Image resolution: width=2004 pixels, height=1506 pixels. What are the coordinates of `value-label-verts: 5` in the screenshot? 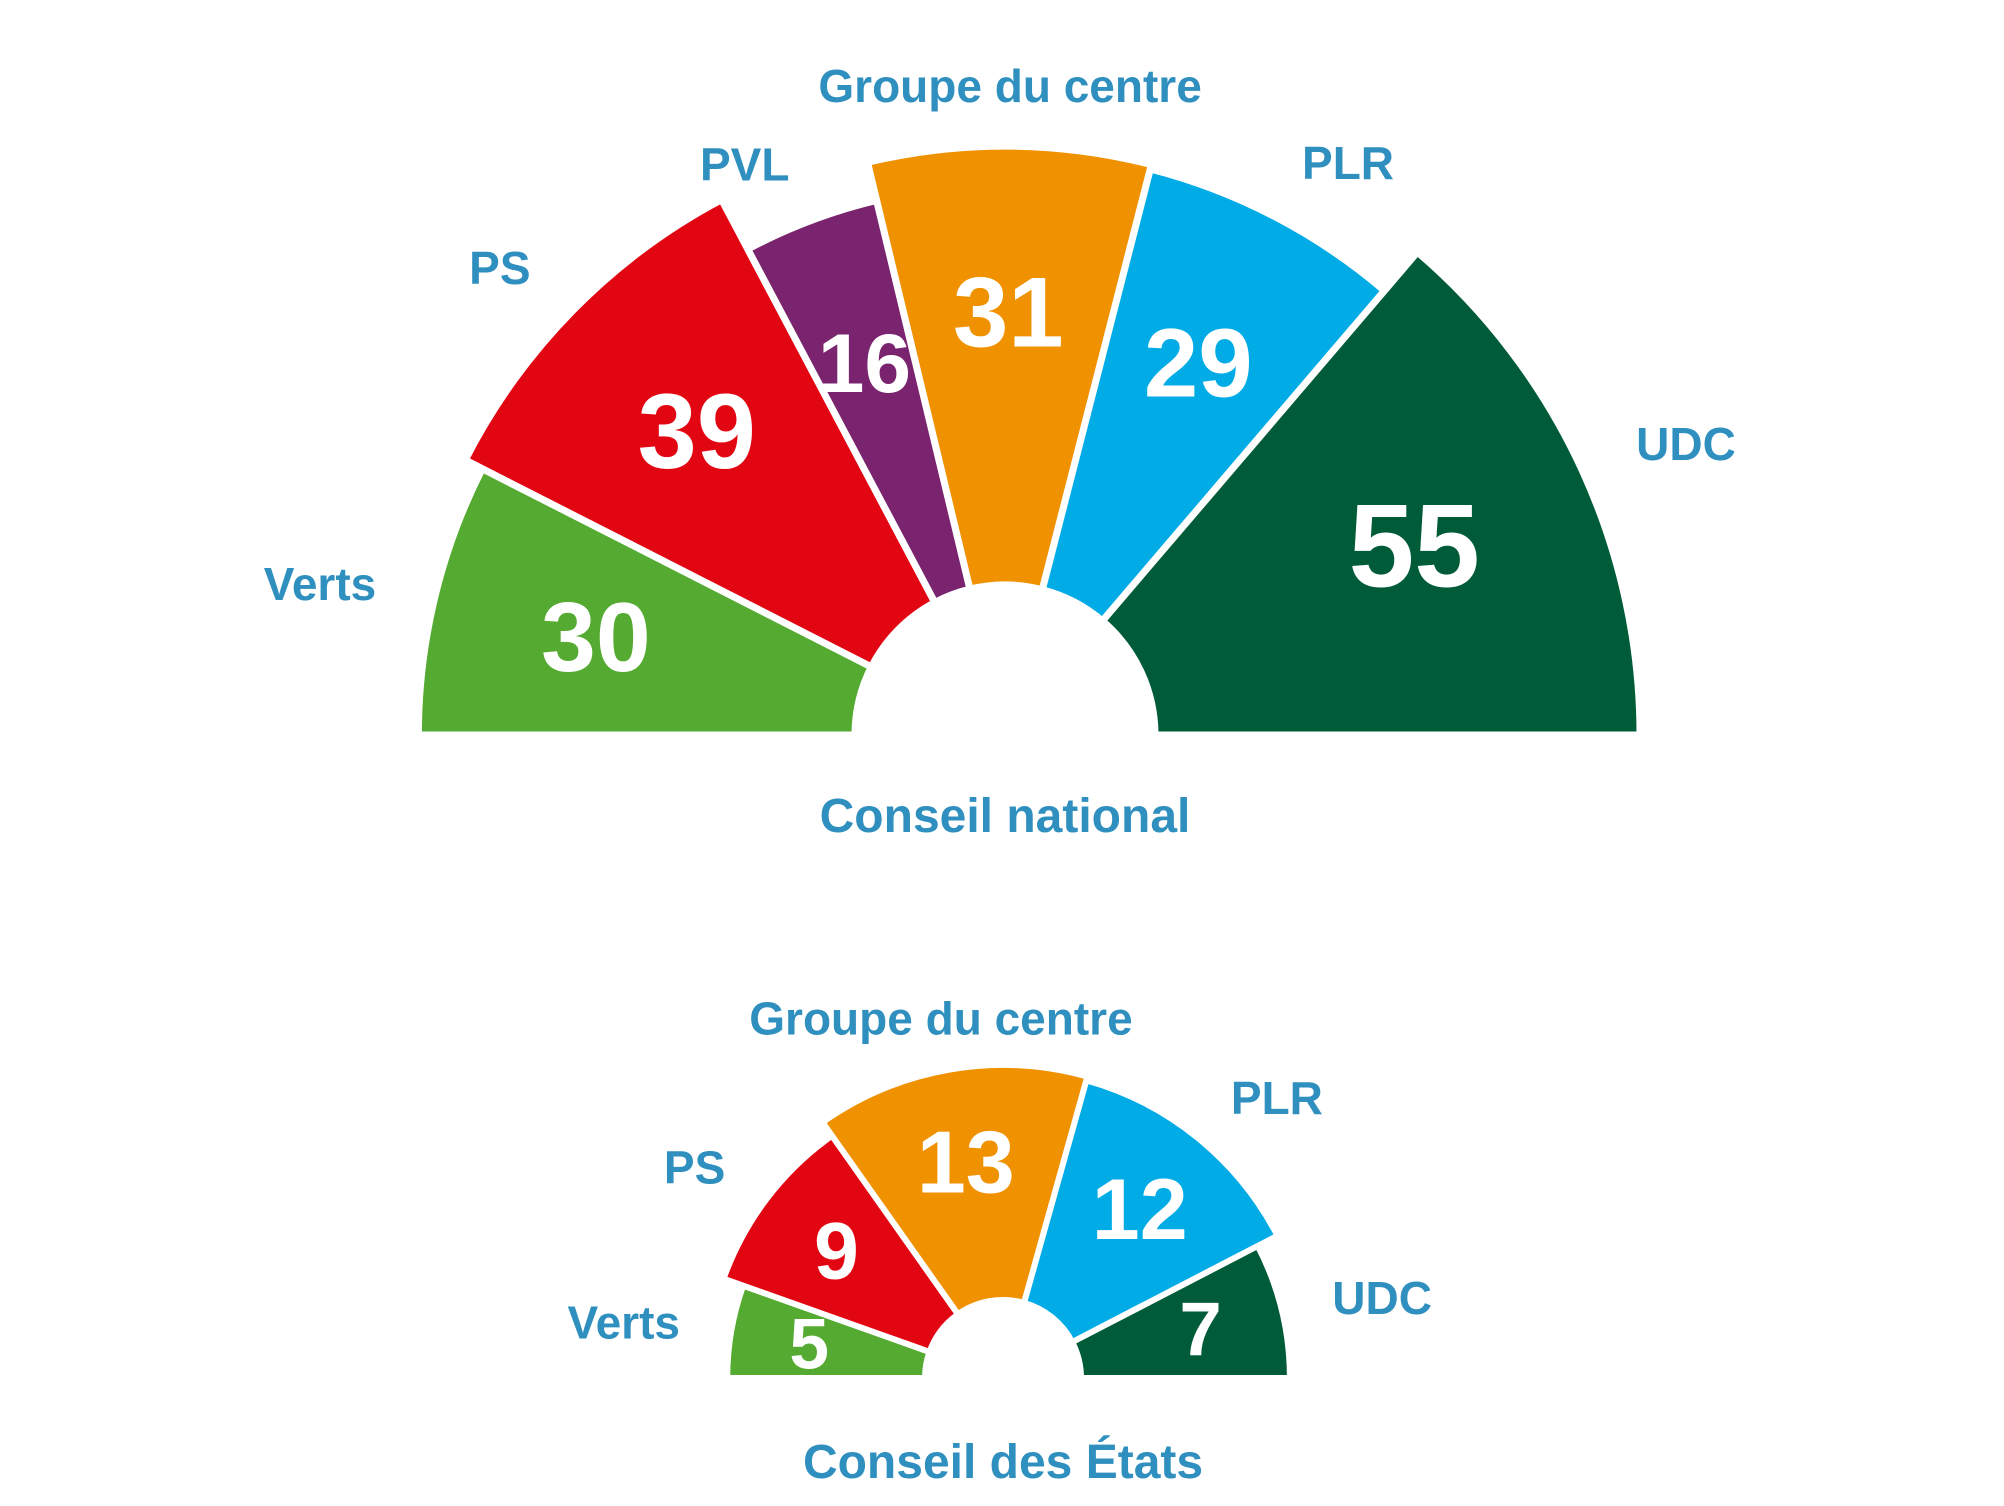 It's located at (809, 1345).